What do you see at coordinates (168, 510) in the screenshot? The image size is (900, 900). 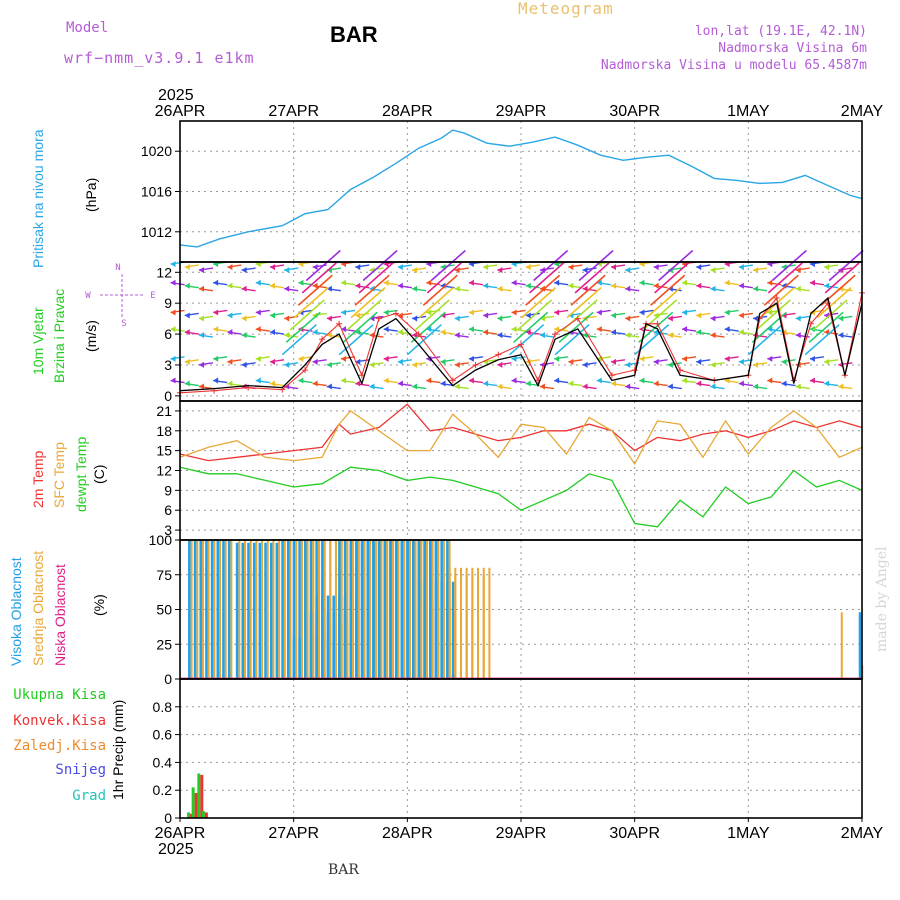 I see `y-tick-label: 6` at bounding box center [168, 510].